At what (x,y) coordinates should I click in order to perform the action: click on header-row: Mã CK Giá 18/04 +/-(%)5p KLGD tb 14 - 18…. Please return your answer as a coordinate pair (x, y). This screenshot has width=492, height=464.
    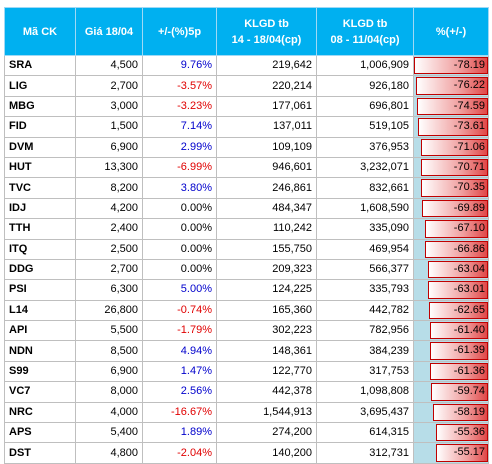
    Looking at the image, I should click on (246, 31).